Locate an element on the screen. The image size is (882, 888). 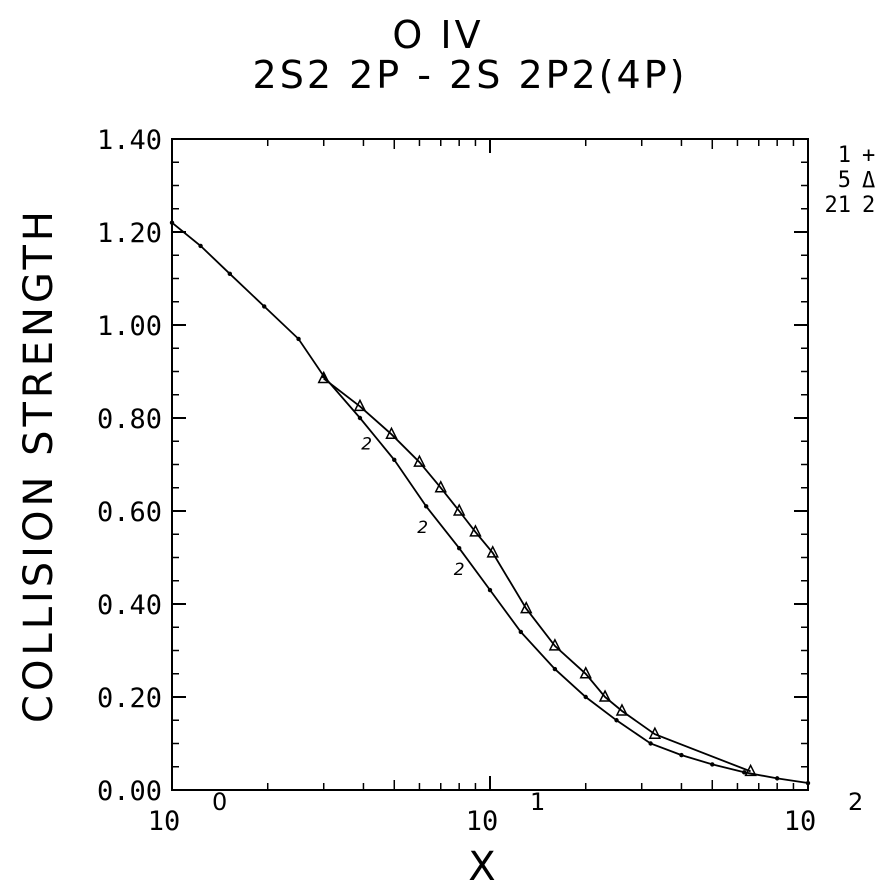
legend-symbol: + is located at coordinates (868, 155).